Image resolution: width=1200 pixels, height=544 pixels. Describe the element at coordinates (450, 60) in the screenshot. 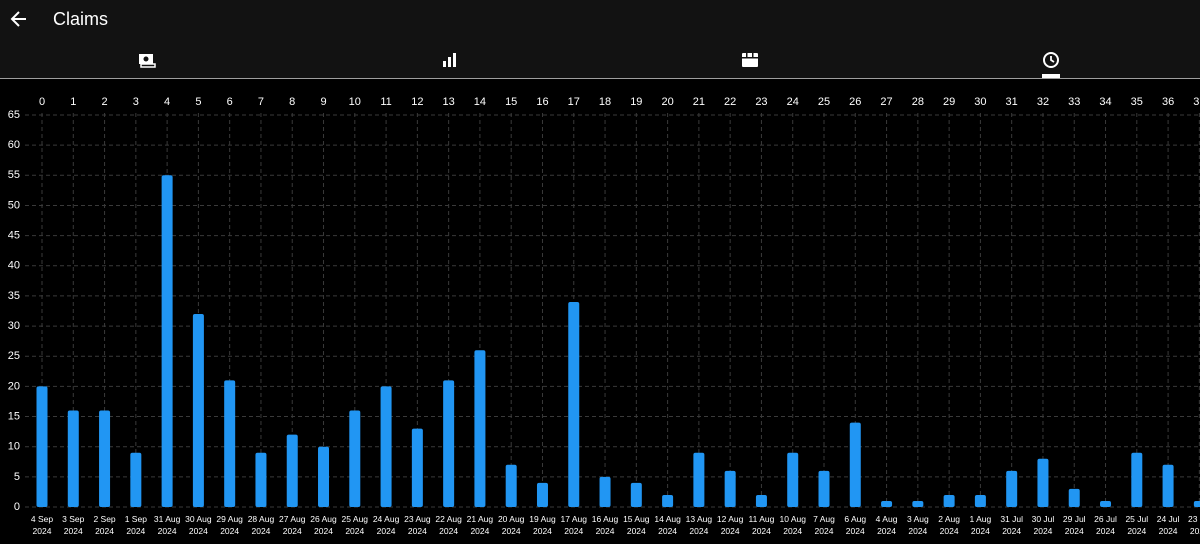

I see `tab-stats` at that location.